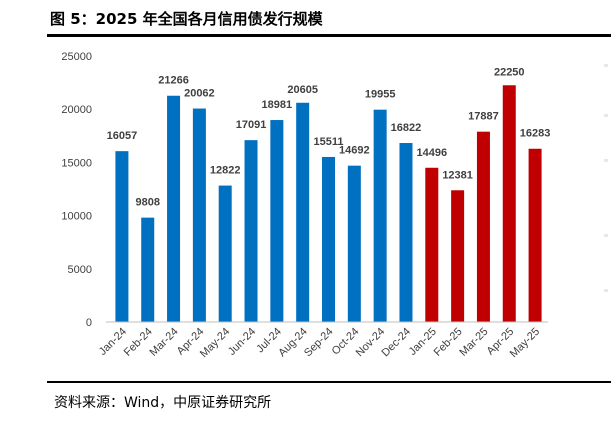 The image size is (611, 423). Describe the element at coordinates (186, 19) in the screenshot. I see `figure-title: 图 5：2025 年全国各月信用债发行规模` at that location.